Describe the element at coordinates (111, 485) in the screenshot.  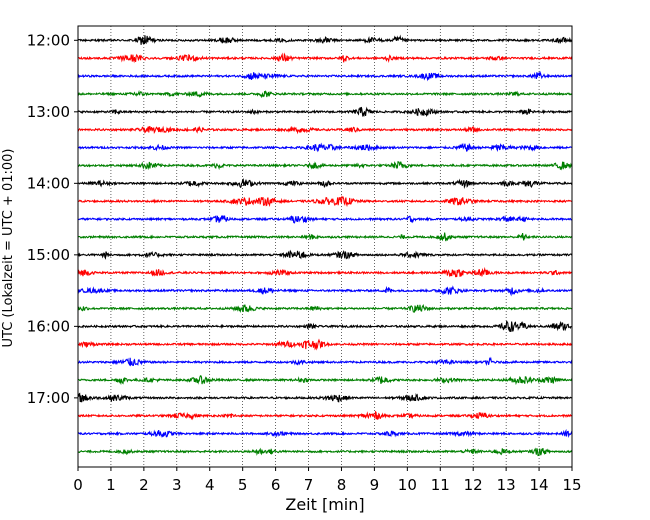
I see `x-tick-label-1: 1` at that location.